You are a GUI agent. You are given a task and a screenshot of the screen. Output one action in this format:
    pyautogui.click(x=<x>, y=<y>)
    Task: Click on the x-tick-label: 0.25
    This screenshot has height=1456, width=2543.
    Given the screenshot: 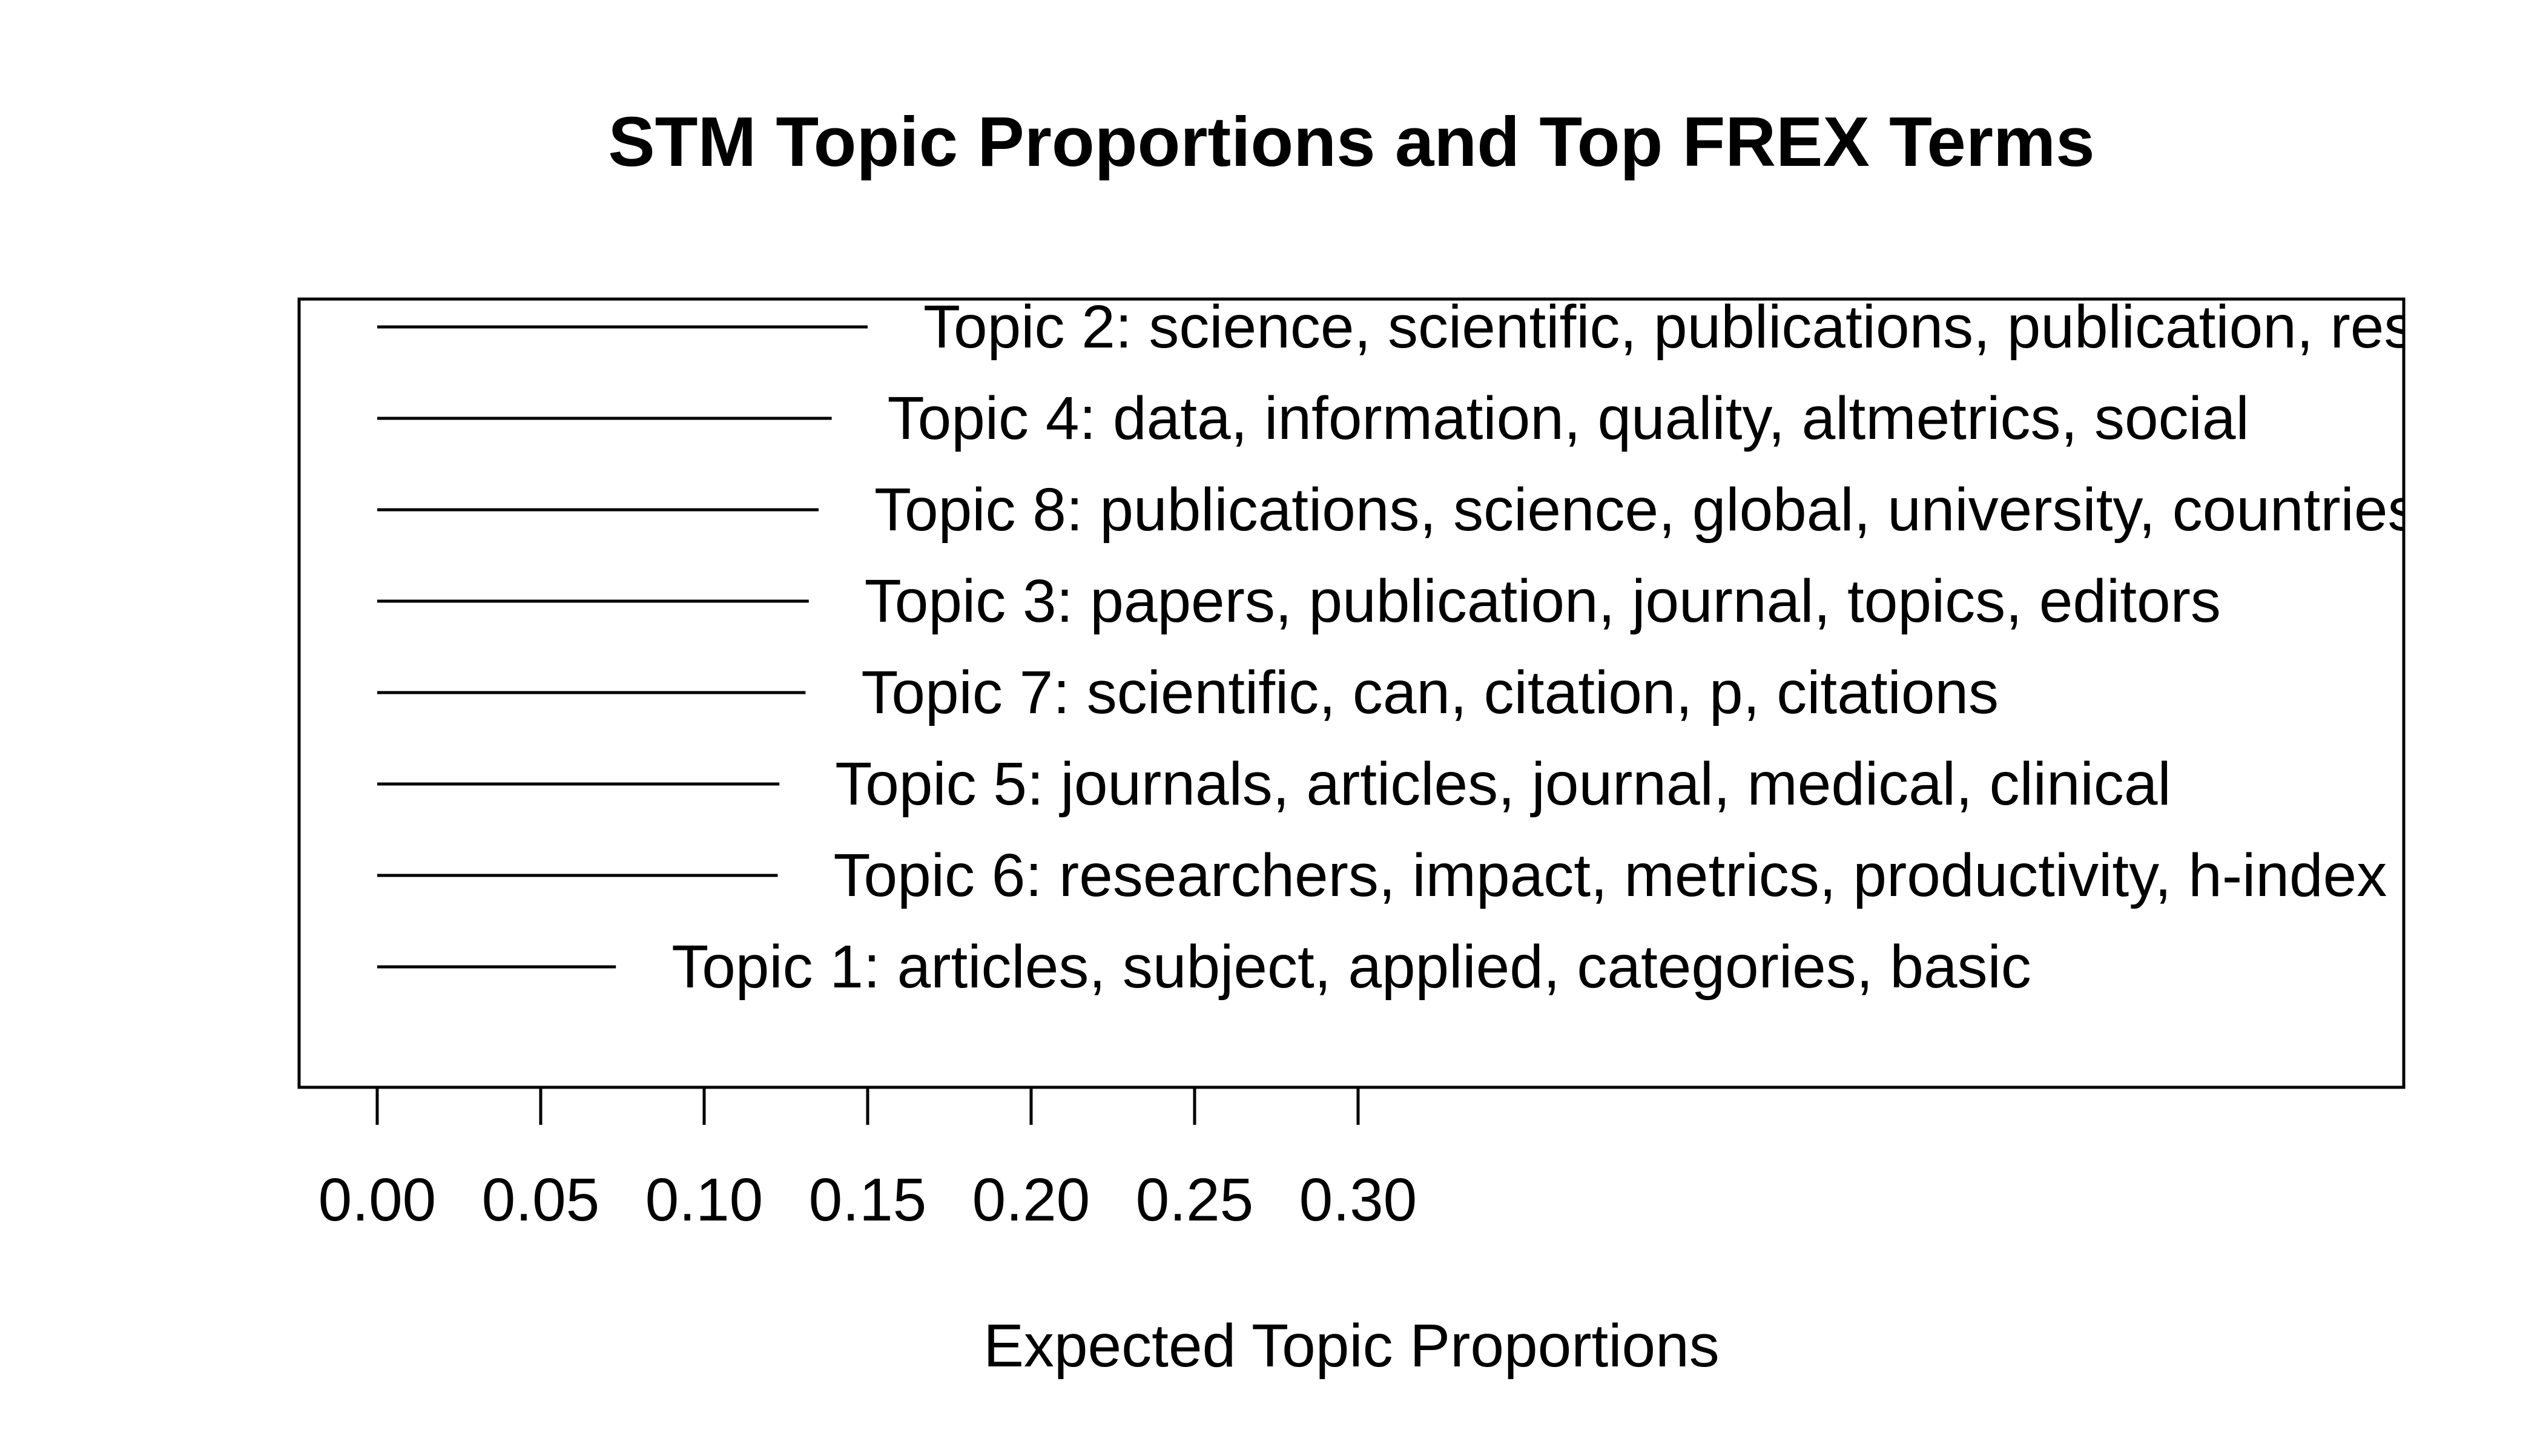 What is the action you would take?
    pyautogui.click(x=1195, y=1200)
    